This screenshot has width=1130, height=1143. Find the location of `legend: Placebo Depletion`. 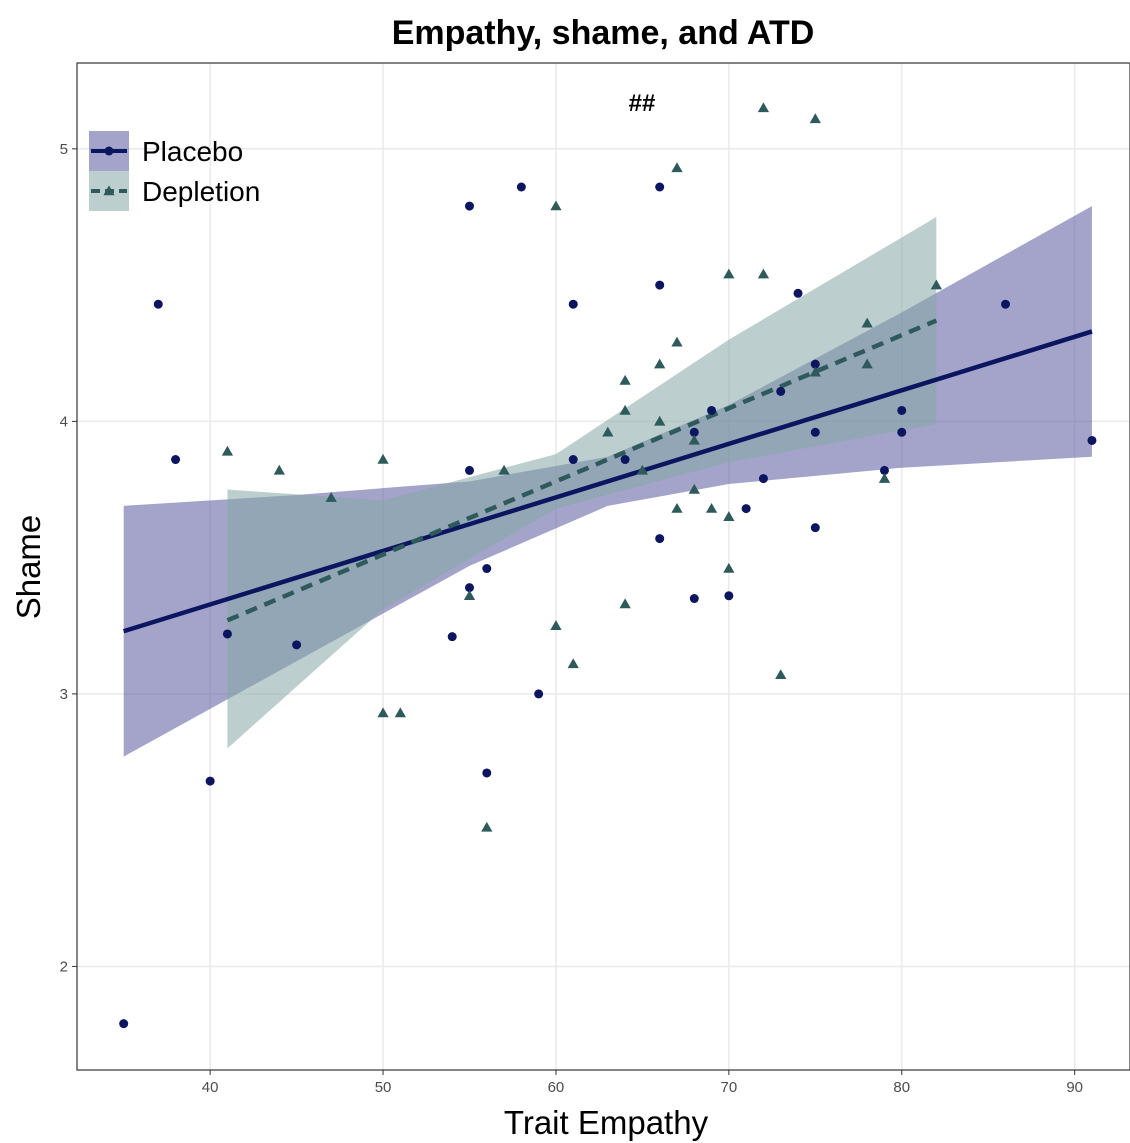

legend: Placebo Depletion is located at coordinates (174, 171).